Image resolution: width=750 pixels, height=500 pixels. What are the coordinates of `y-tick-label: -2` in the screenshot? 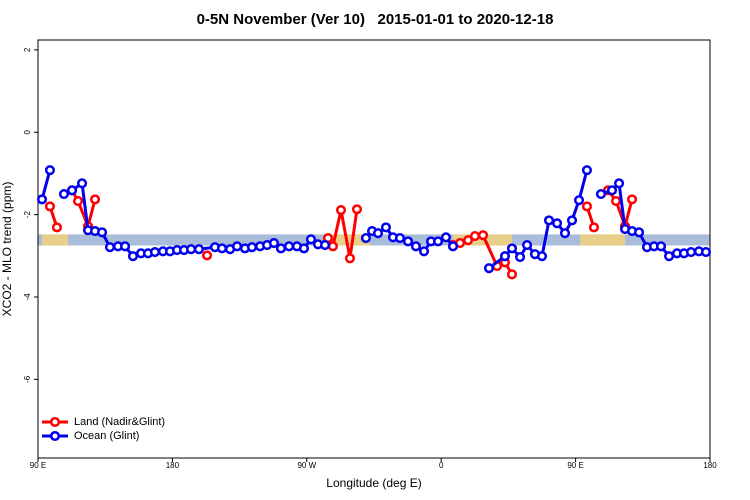 It's located at (27, 215).